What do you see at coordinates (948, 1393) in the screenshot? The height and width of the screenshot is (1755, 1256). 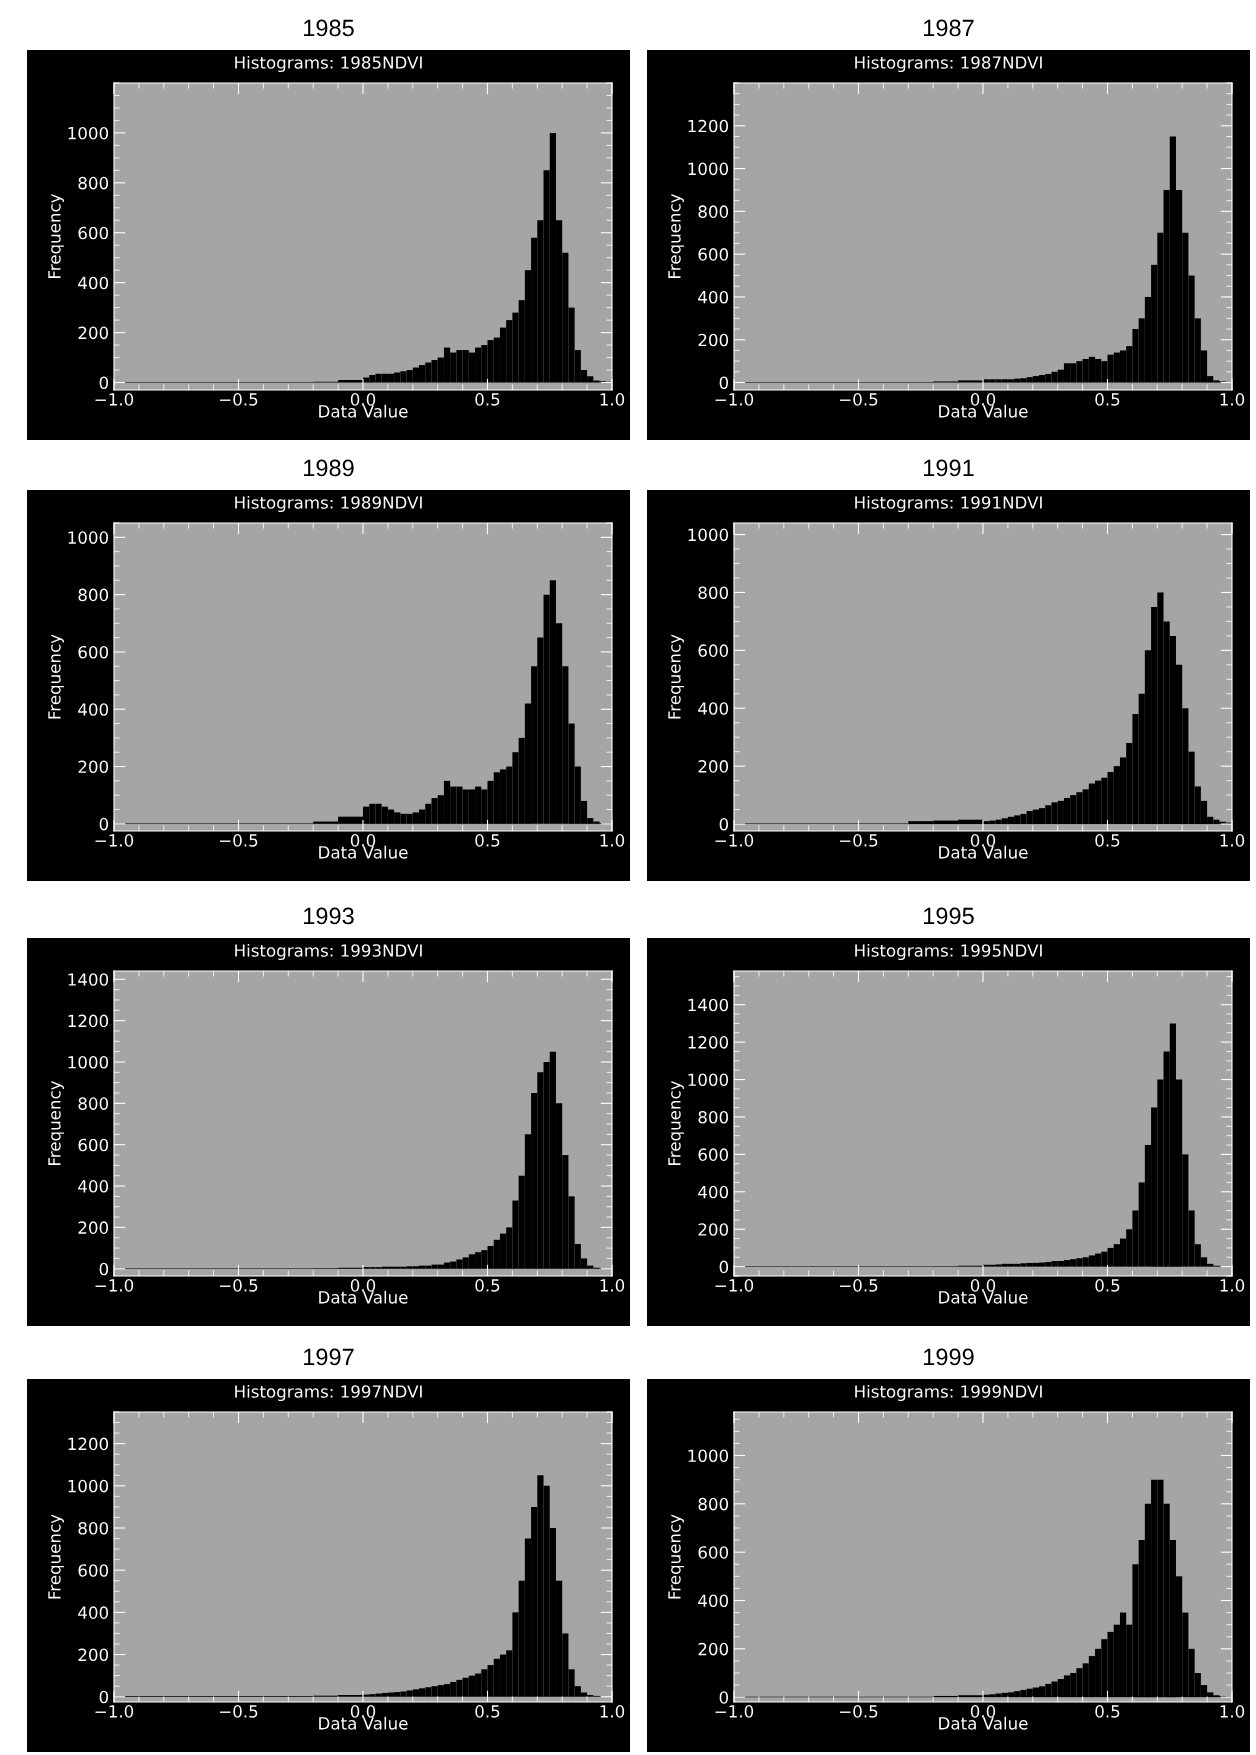 I see `chart-subtitle: Histograms: 1999NDVI` at bounding box center [948, 1393].